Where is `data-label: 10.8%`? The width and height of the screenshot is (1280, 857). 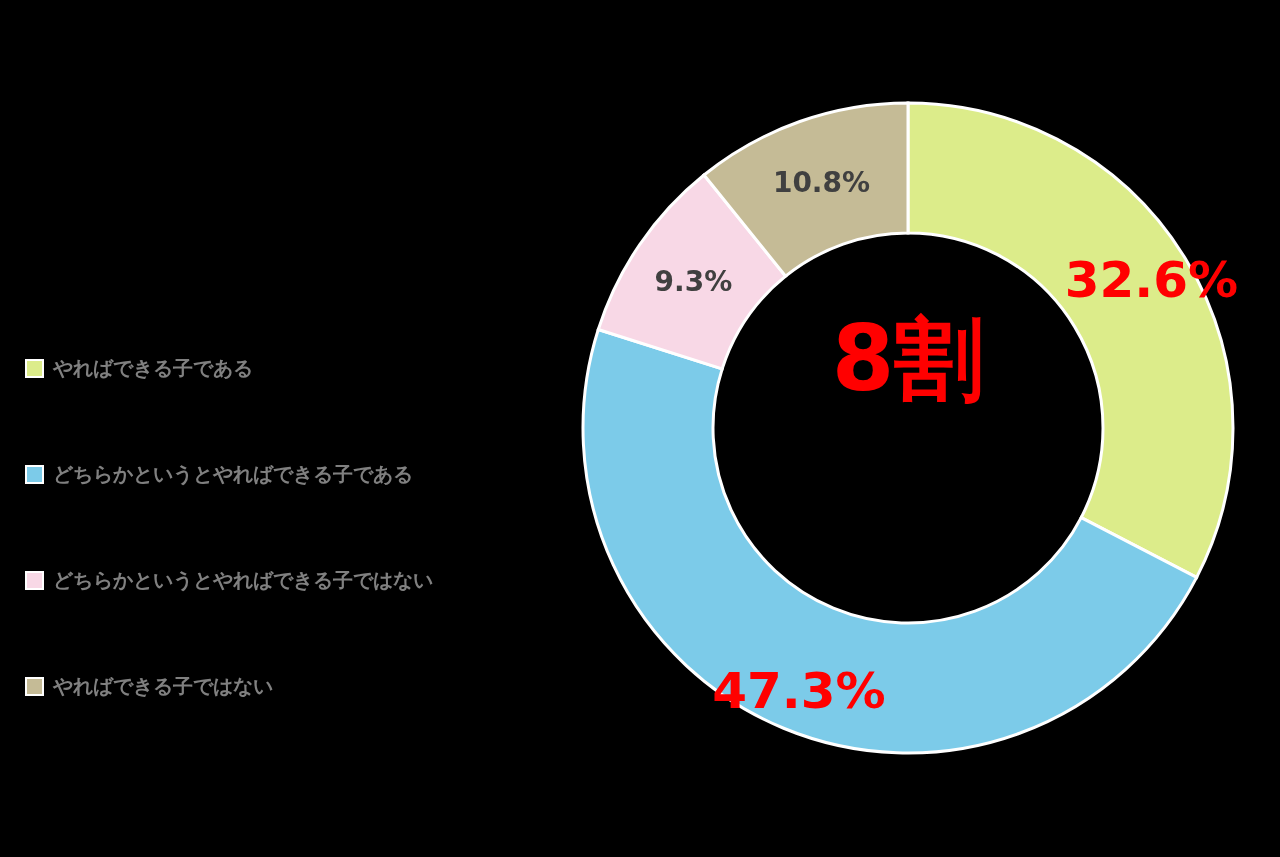
data-label: 10.8% is located at coordinates (821, 183).